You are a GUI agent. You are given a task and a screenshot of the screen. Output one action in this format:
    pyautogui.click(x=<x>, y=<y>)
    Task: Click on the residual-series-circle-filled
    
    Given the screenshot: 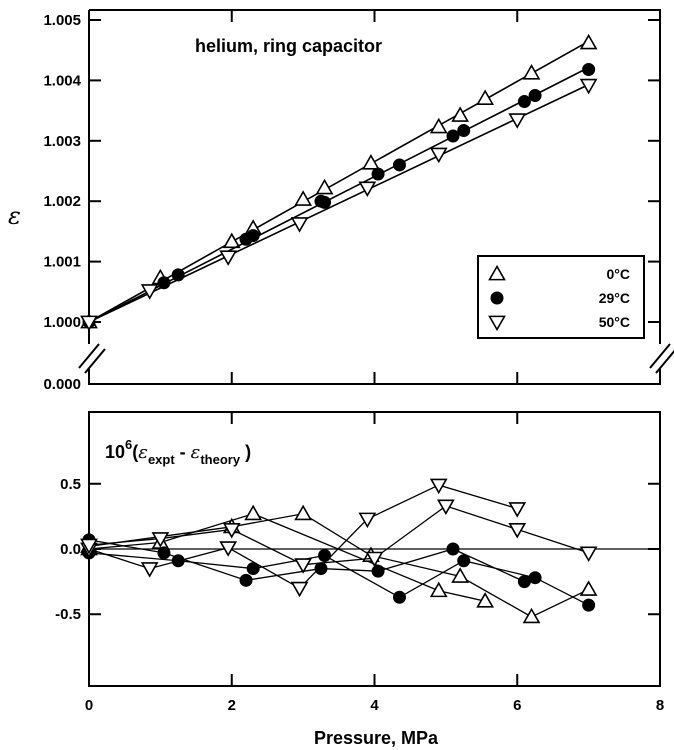 What is the action you would take?
    pyautogui.click(x=306, y=561)
    